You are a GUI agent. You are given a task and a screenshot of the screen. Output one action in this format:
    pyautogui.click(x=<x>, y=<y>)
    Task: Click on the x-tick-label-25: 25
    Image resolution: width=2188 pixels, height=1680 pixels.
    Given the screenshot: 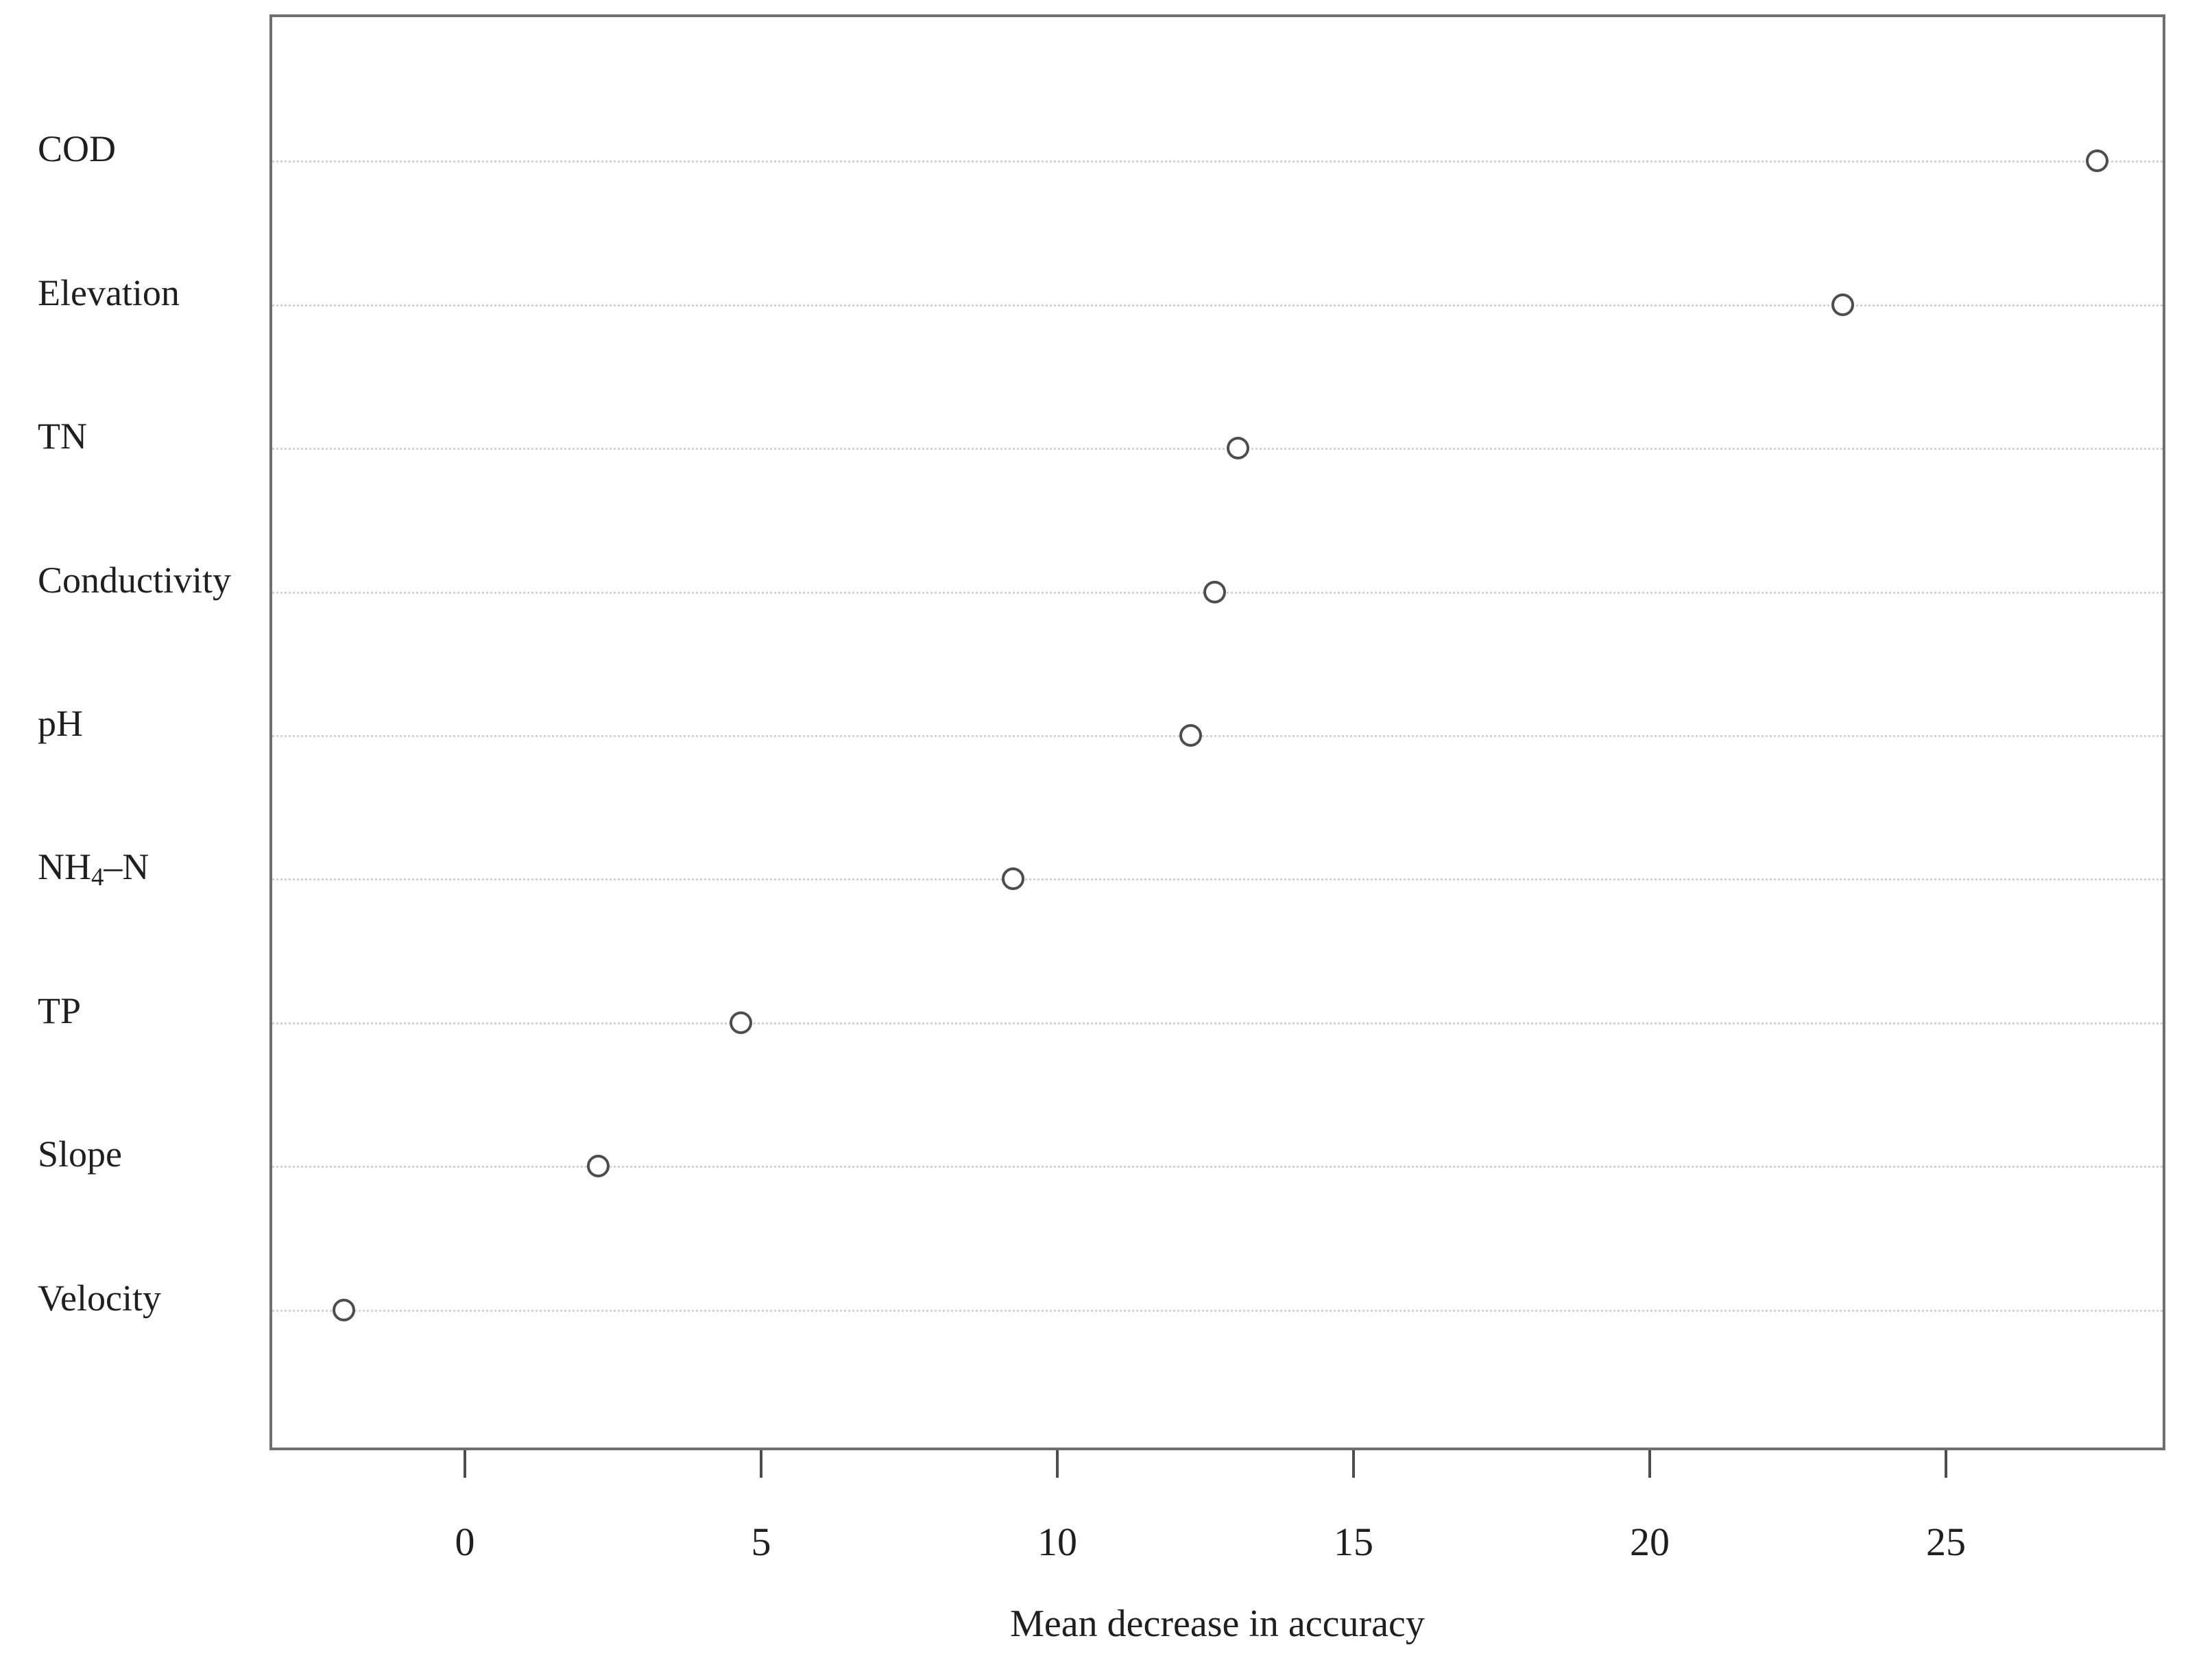 What is the action you would take?
    pyautogui.click(x=1946, y=1542)
    